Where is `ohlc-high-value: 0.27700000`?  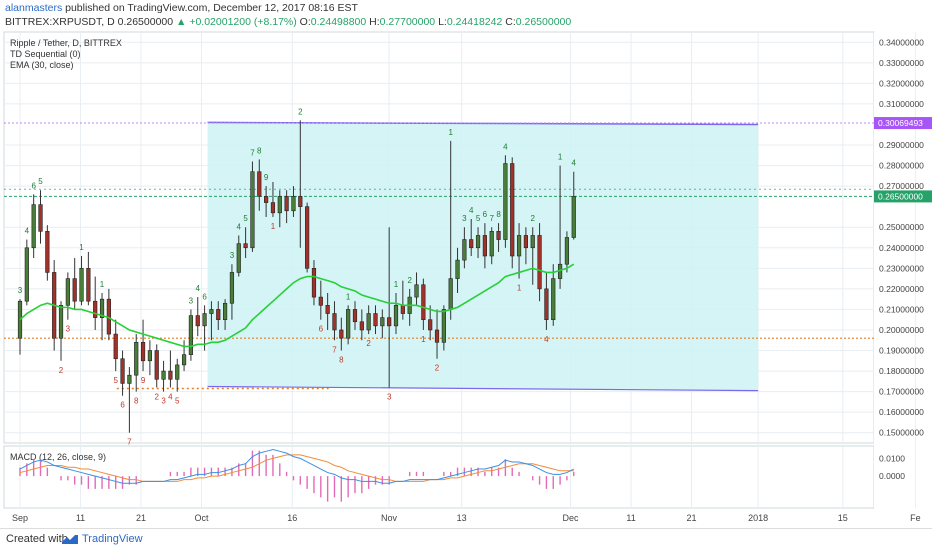
ohlc-high-value: 0.27700000 is located at coordinates (407, 22).